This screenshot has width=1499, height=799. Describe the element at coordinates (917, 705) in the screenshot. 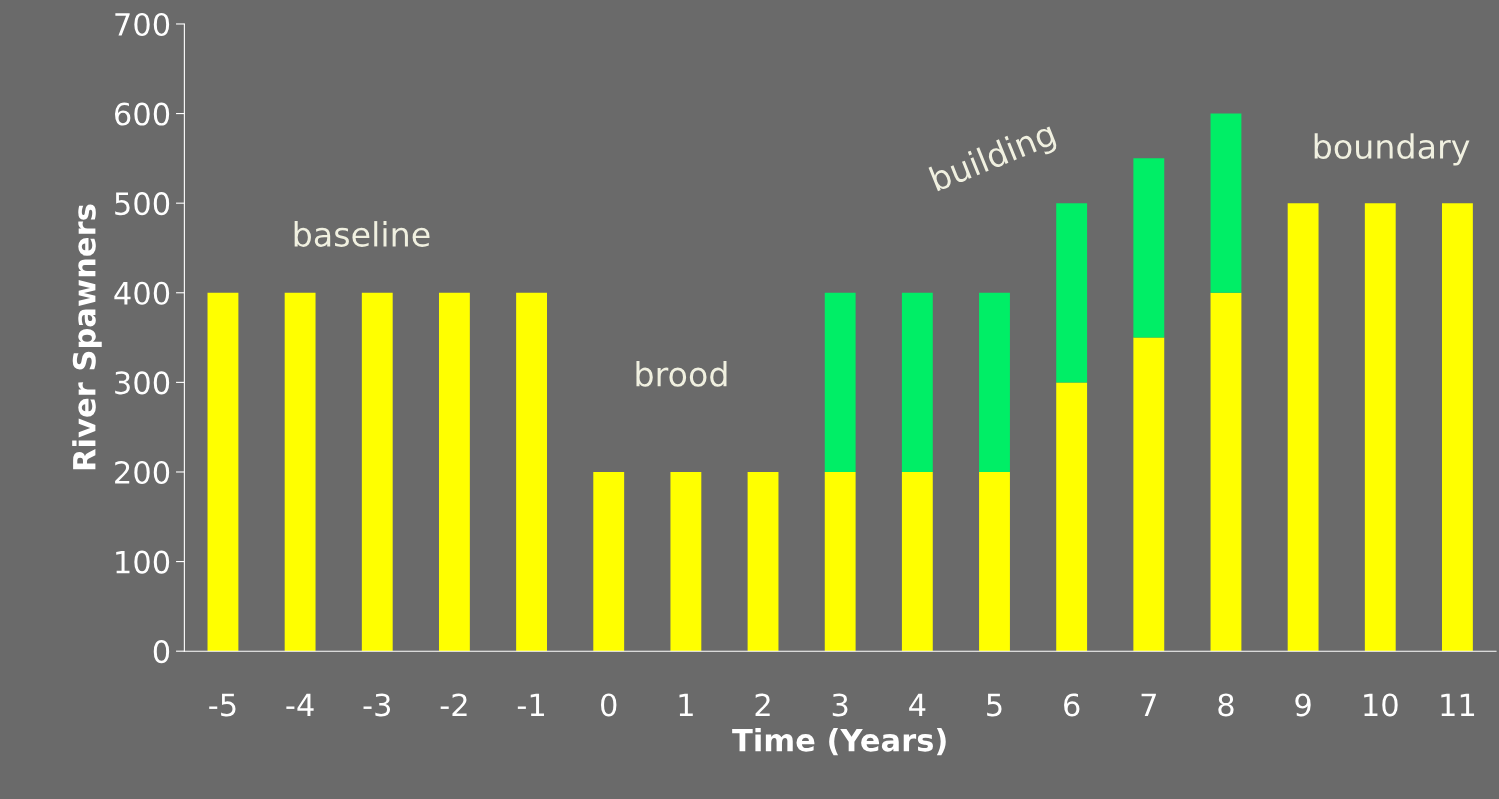

I see `x-tick-label: 4` at that location.